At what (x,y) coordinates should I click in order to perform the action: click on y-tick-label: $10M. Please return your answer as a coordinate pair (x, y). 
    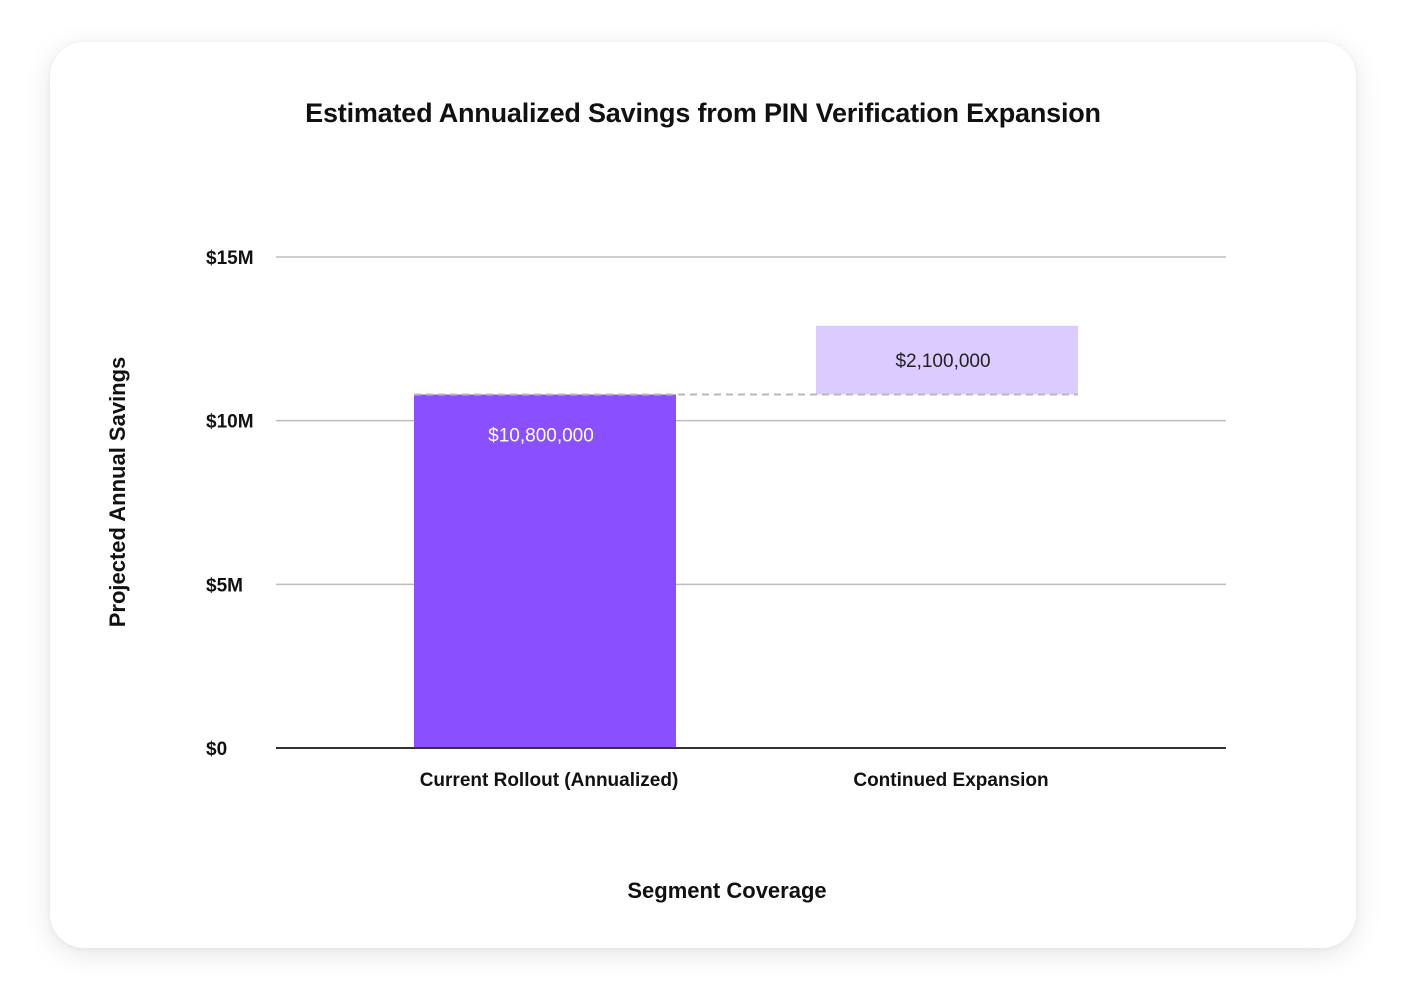
    Looking at the image, I should click on (230, 422).